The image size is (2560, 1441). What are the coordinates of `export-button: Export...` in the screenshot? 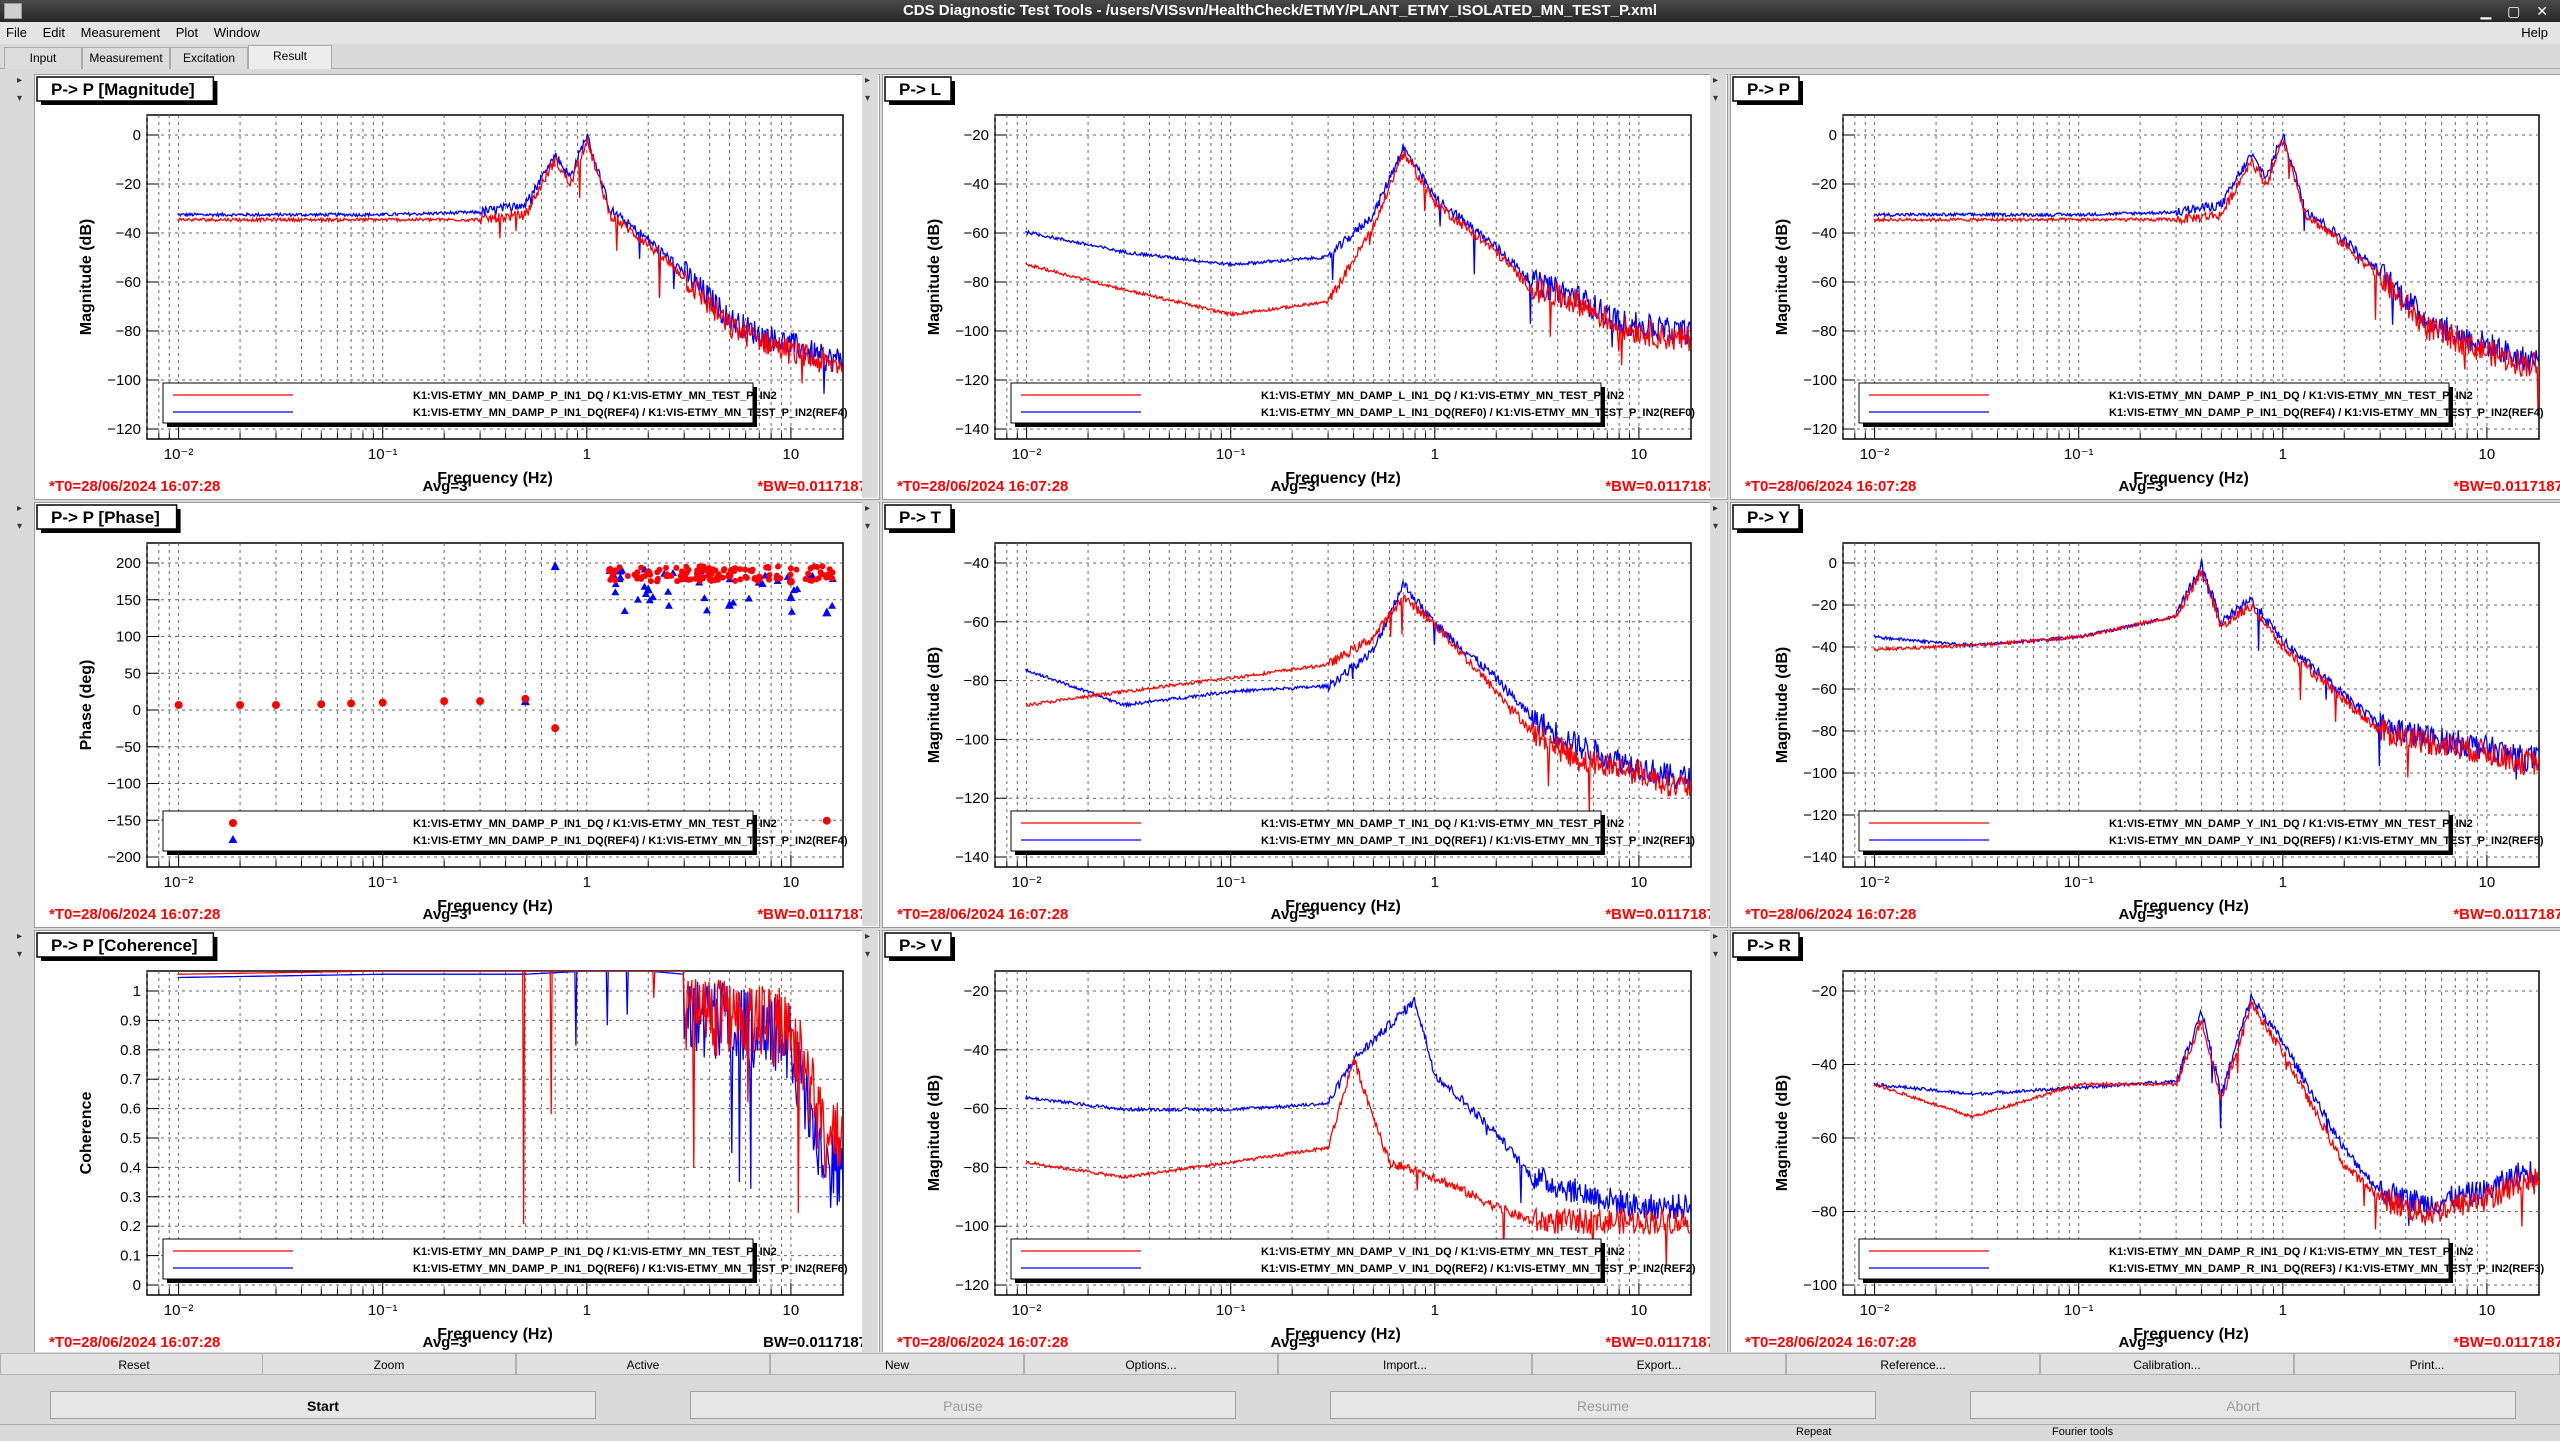 It's located at (1659, 1364).